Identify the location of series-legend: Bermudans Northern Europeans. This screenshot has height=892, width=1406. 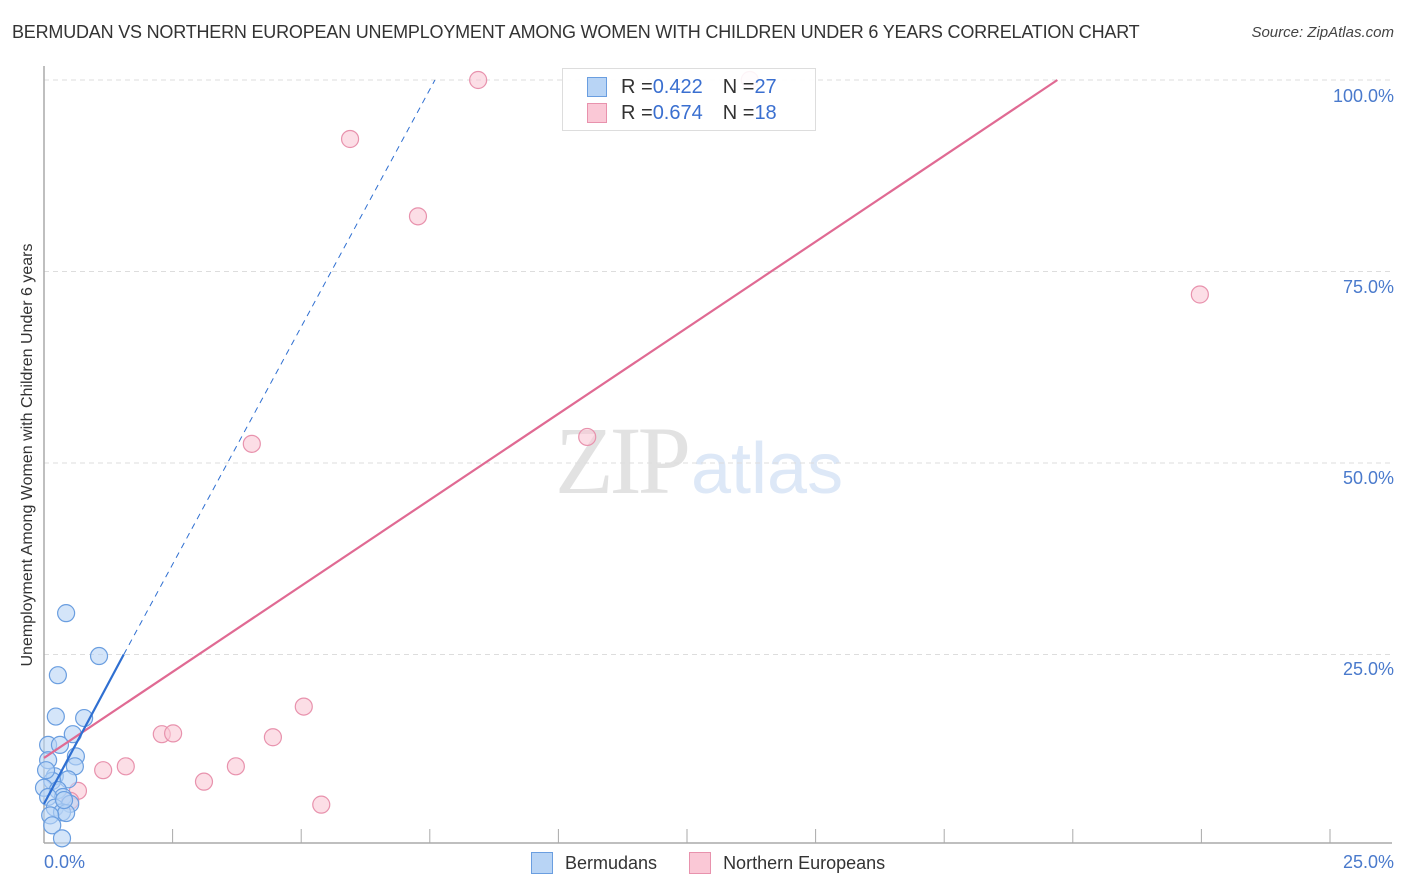
(724, 863).